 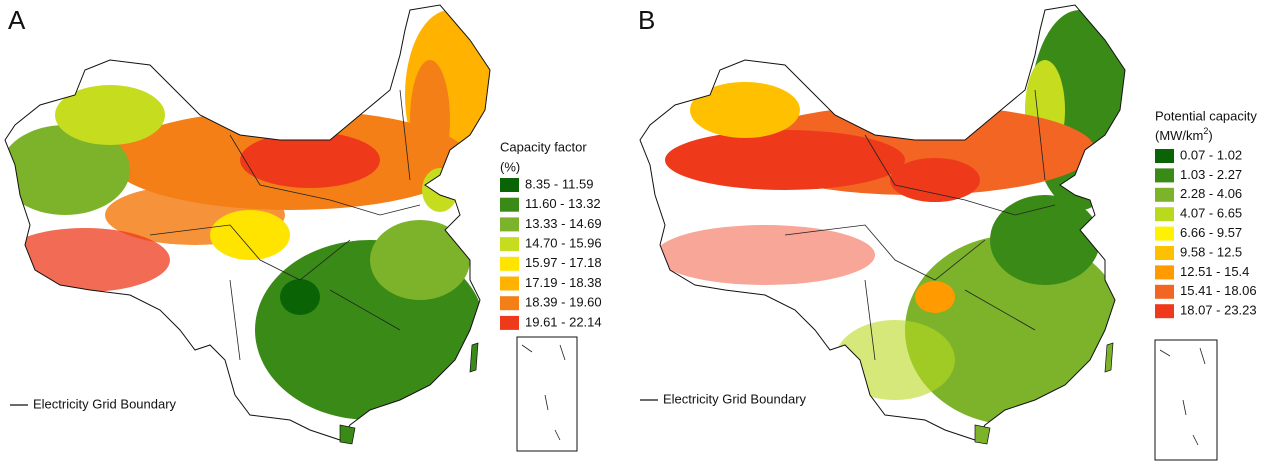 I want to click on unit-text: (MW/km, so click(x=1179, y=135).